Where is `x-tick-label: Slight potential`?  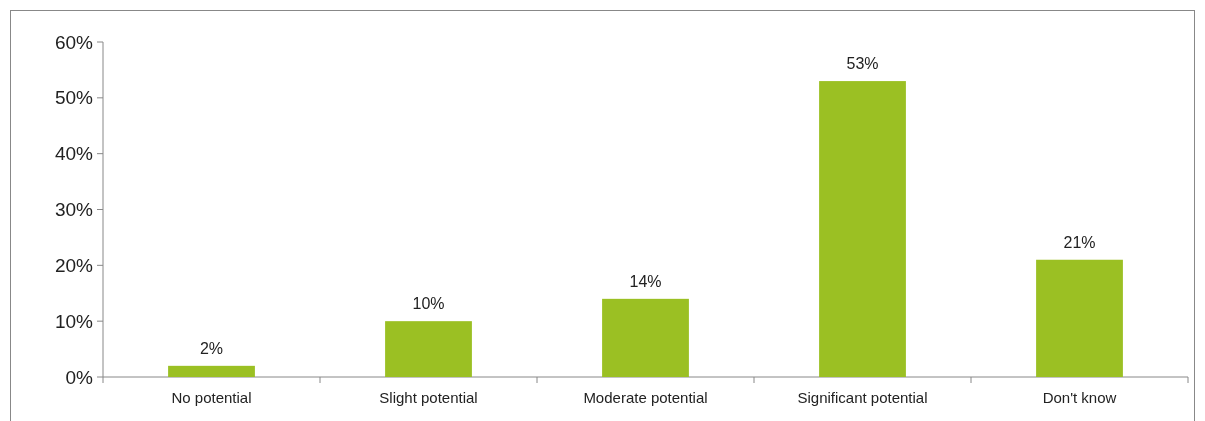 x-tick-label: Slight potential is located at coordinates (428, 397).